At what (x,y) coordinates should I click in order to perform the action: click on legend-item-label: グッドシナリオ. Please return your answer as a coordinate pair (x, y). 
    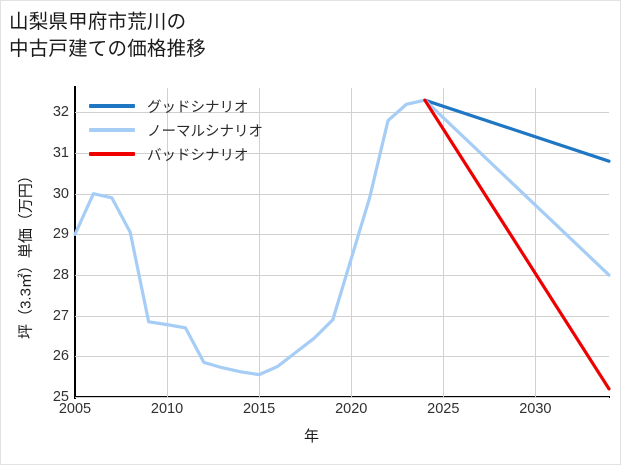
    Looking at the image, I should click on (198, 107).